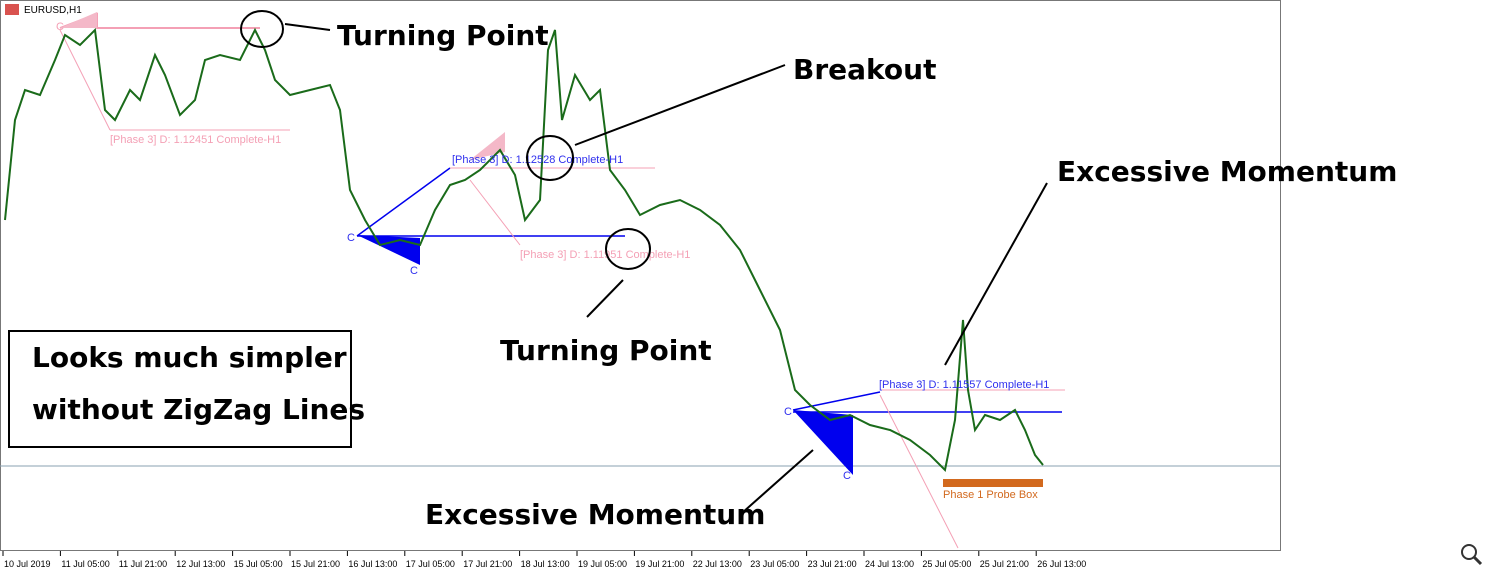 The image size is (1500, 582). I want to click on axis-label: 25 Jul 05:00, so click(946, 564).